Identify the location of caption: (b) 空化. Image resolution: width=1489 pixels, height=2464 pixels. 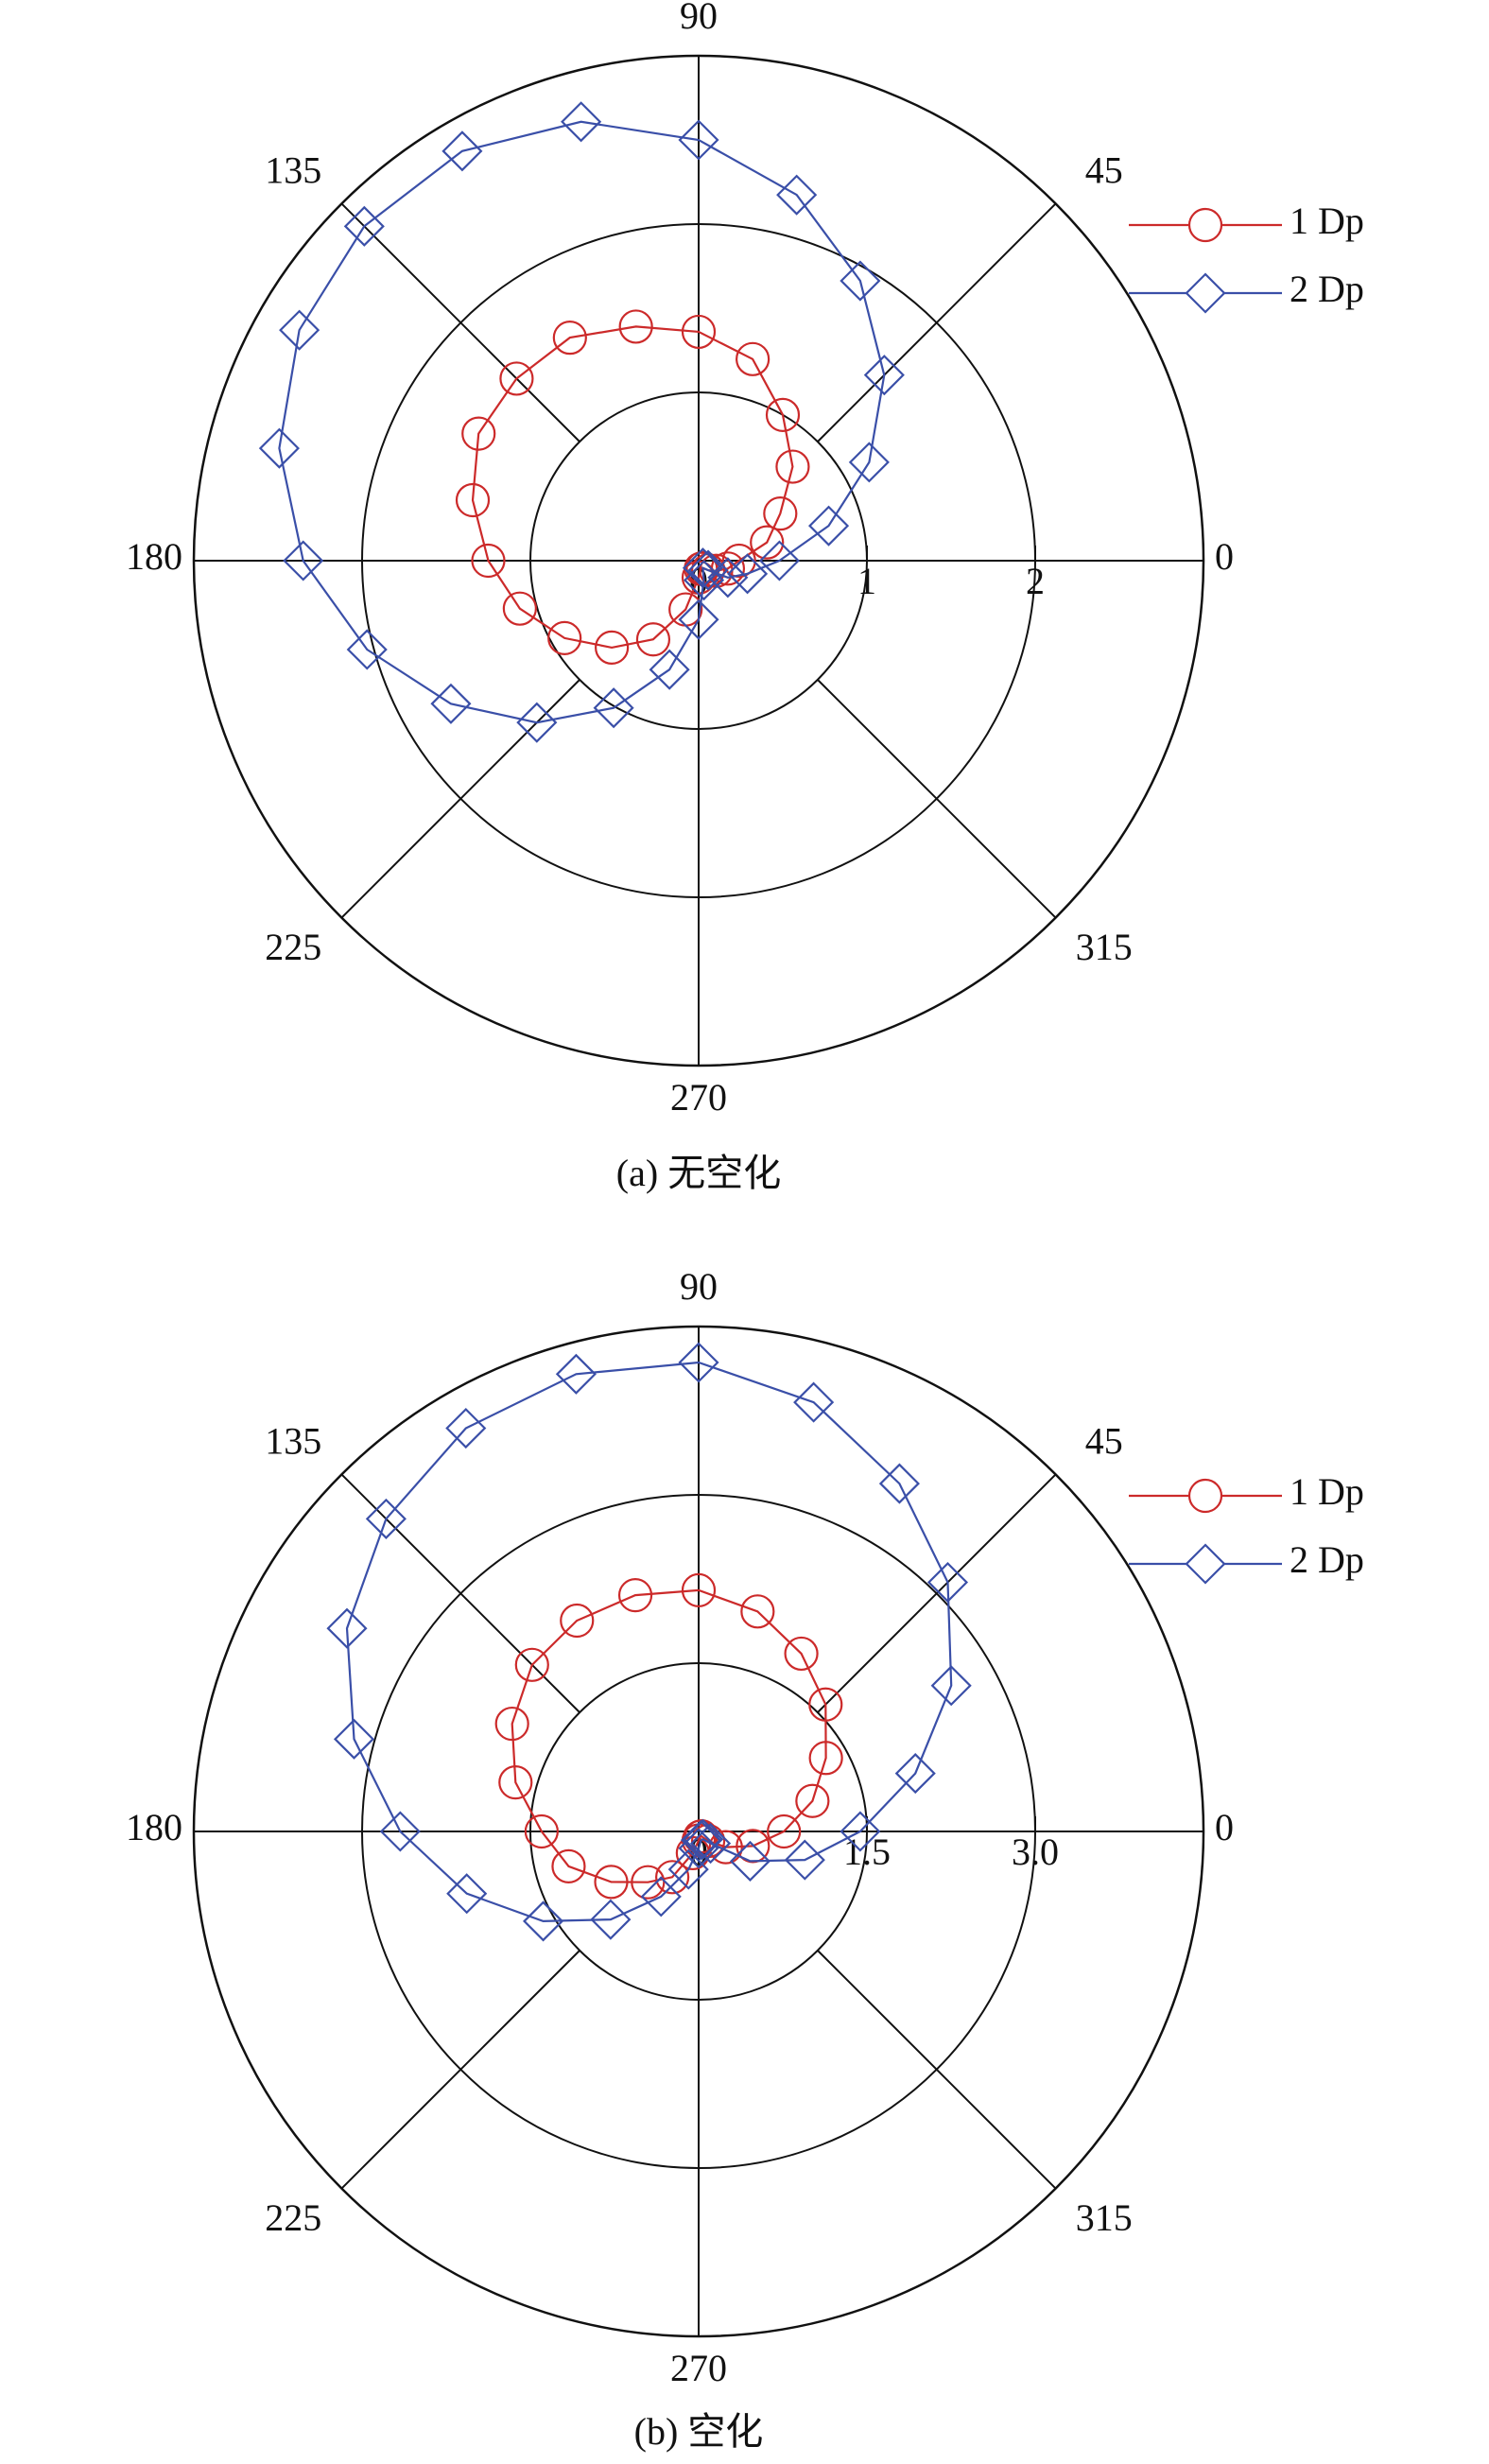
(699, 2431).